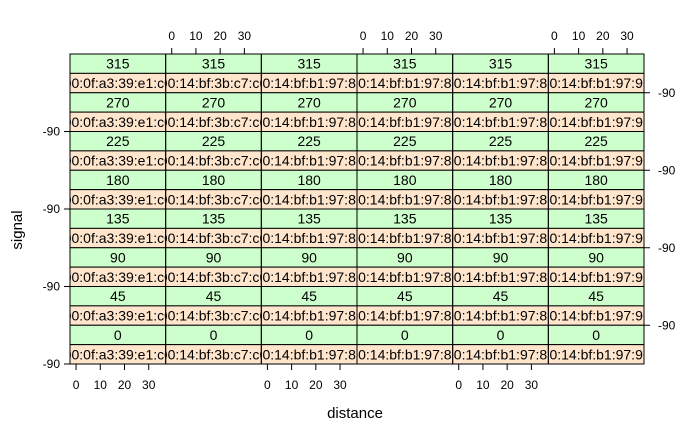 This screenshot has height=432, width=700. Describe the element at coordinates (404, 74) in the screenshot. I see `panel: 315 00:14:bf:b1:97:8d` at that location.